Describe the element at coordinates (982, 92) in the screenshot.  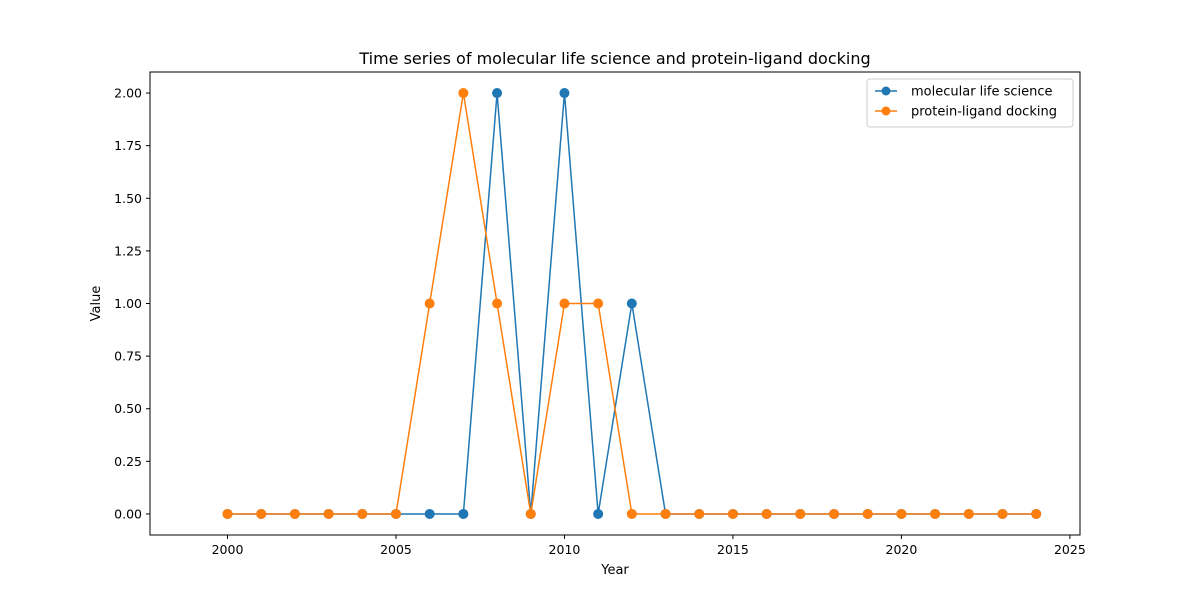
I see `legend-label: molecular life science` at that location.